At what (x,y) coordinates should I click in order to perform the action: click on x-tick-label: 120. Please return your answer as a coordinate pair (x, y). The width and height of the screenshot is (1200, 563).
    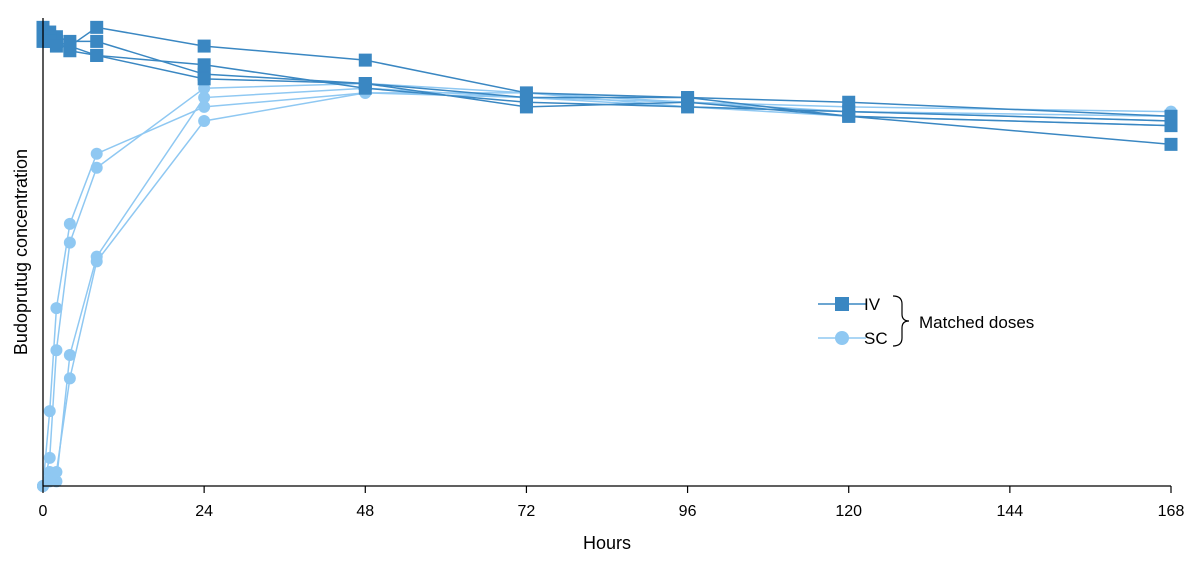
    Looking at the image, I should click on (848, 511).